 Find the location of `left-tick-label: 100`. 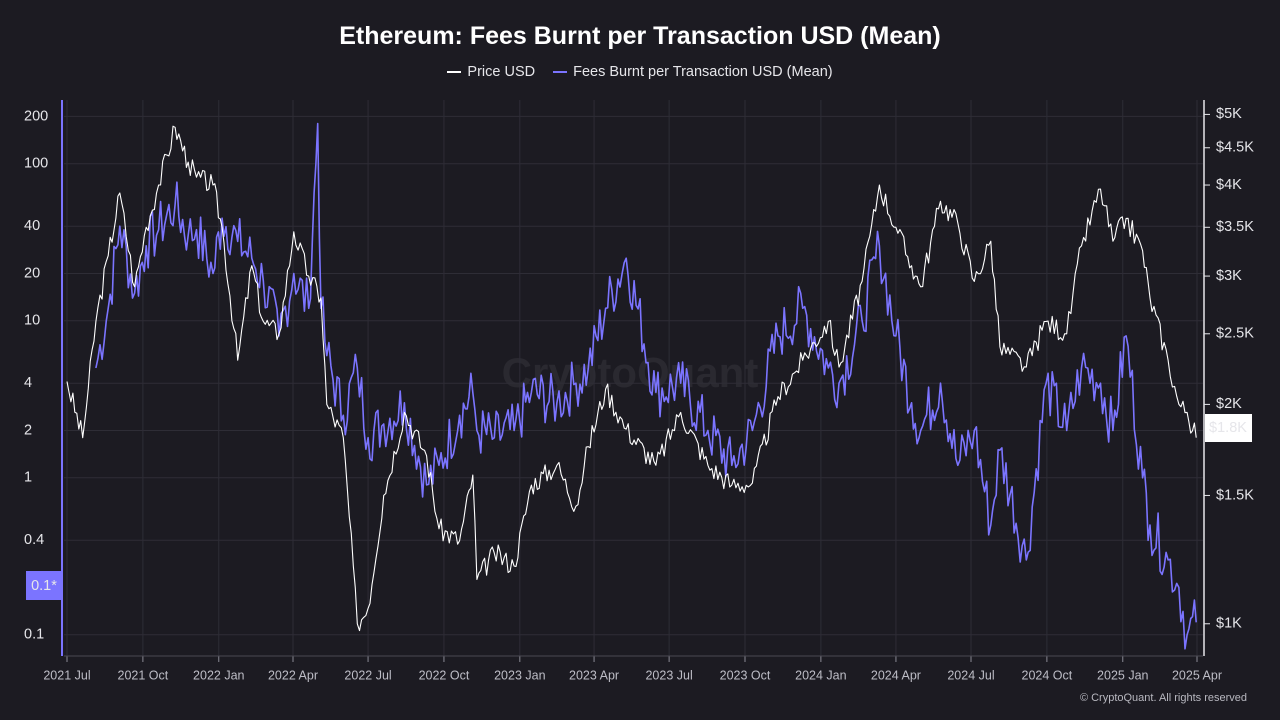

left-tick-label: 100 is located at coordinates (36, 164).